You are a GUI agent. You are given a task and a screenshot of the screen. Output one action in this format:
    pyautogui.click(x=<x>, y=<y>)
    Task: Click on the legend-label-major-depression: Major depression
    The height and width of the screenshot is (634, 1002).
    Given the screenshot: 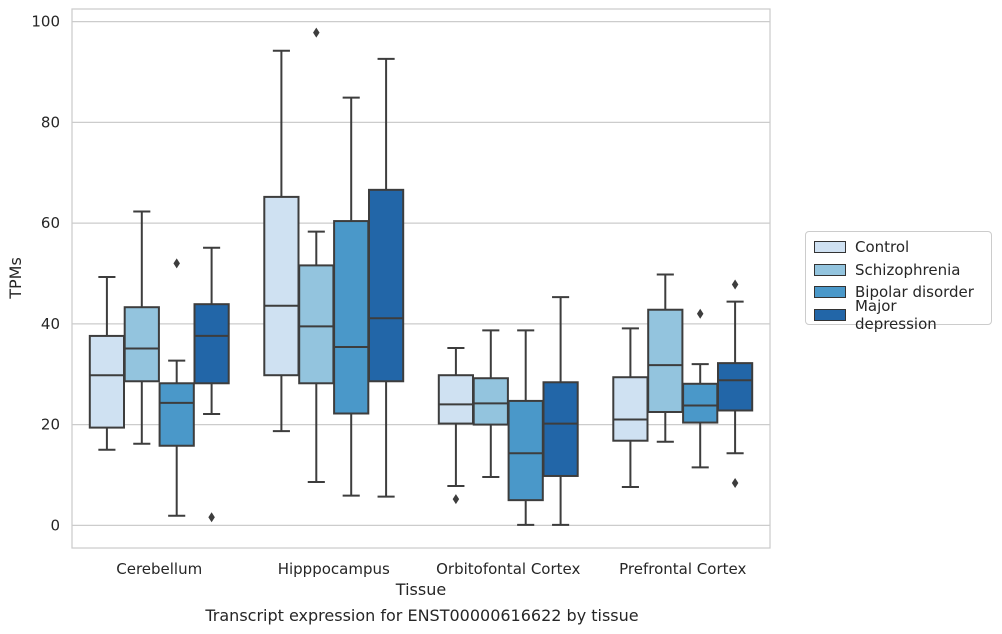 What is the action you would take?
    pyautogui.click(x=895, y=314)
    